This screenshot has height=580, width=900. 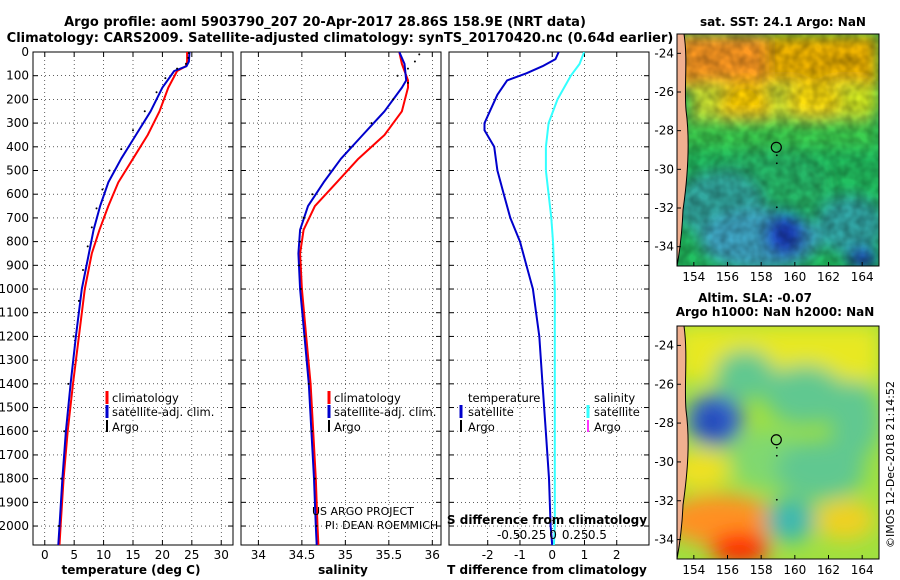 I want to click on depth-tick-label: 1700, so click(x=14, y=455).